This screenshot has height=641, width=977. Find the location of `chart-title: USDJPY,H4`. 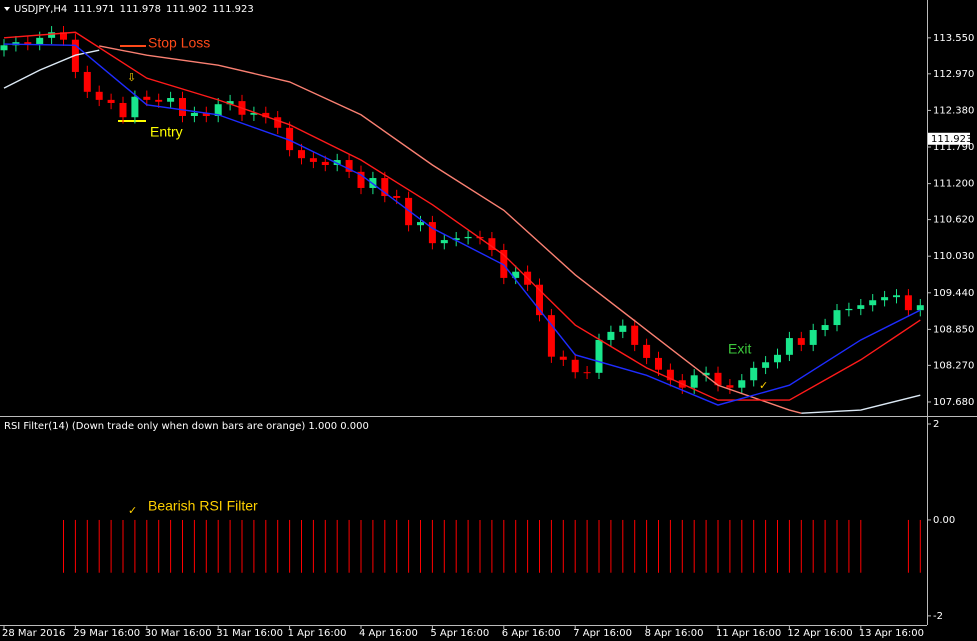

chart-title: USDJPY,H4 is located at coordinates (40, 9).